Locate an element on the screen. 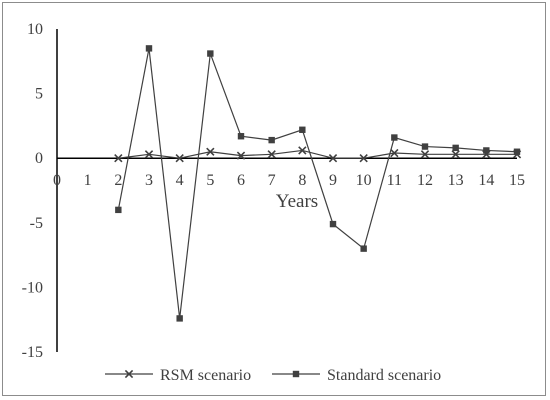  x-tick-label: 8 is located at coordinates (302, 180).